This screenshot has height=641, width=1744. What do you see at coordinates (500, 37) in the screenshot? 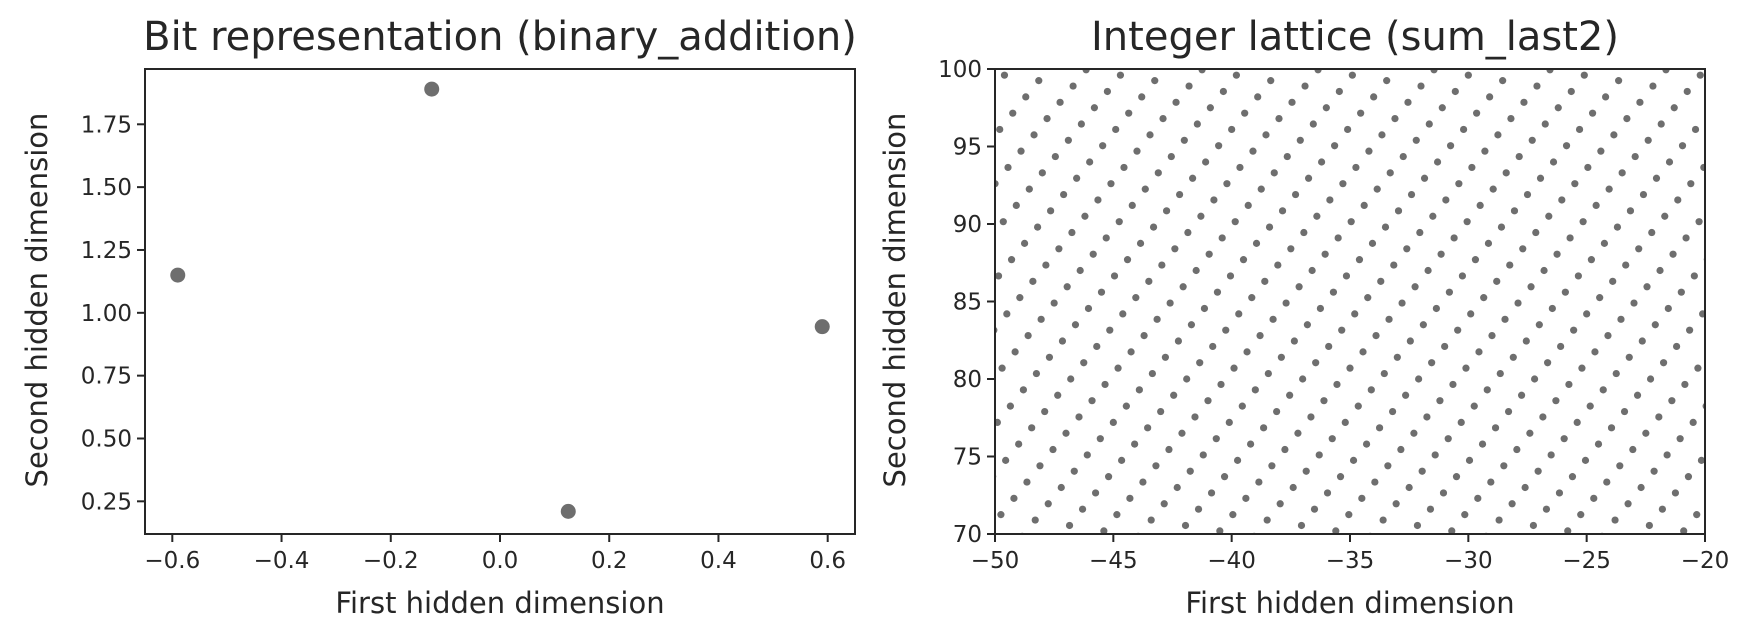
I see `chart-title: Bit representation (binary_addition)` at bounding box center [500, 37].